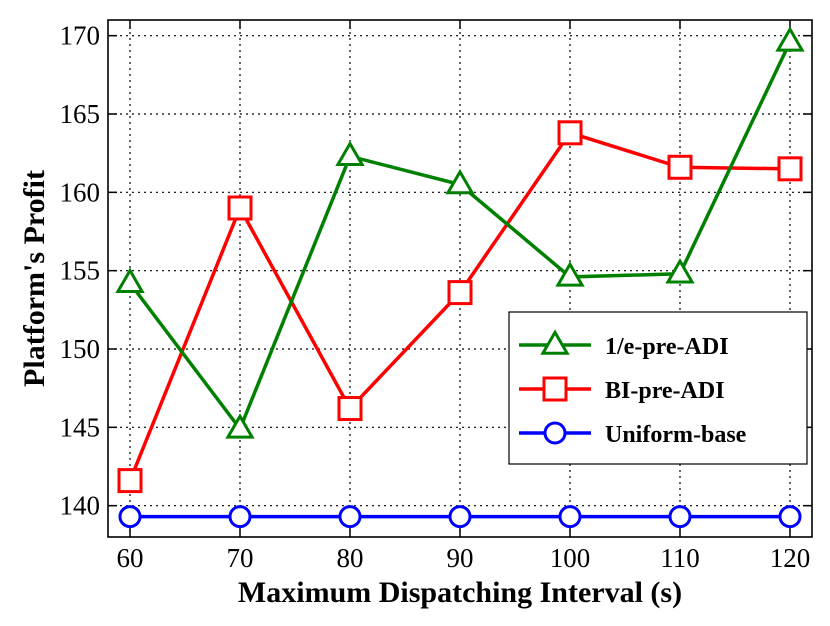  What do you see at coordinates (676, 435) in the screenshot?
I see `legend-label: Uniform-base` at bounding box center [676, 435].